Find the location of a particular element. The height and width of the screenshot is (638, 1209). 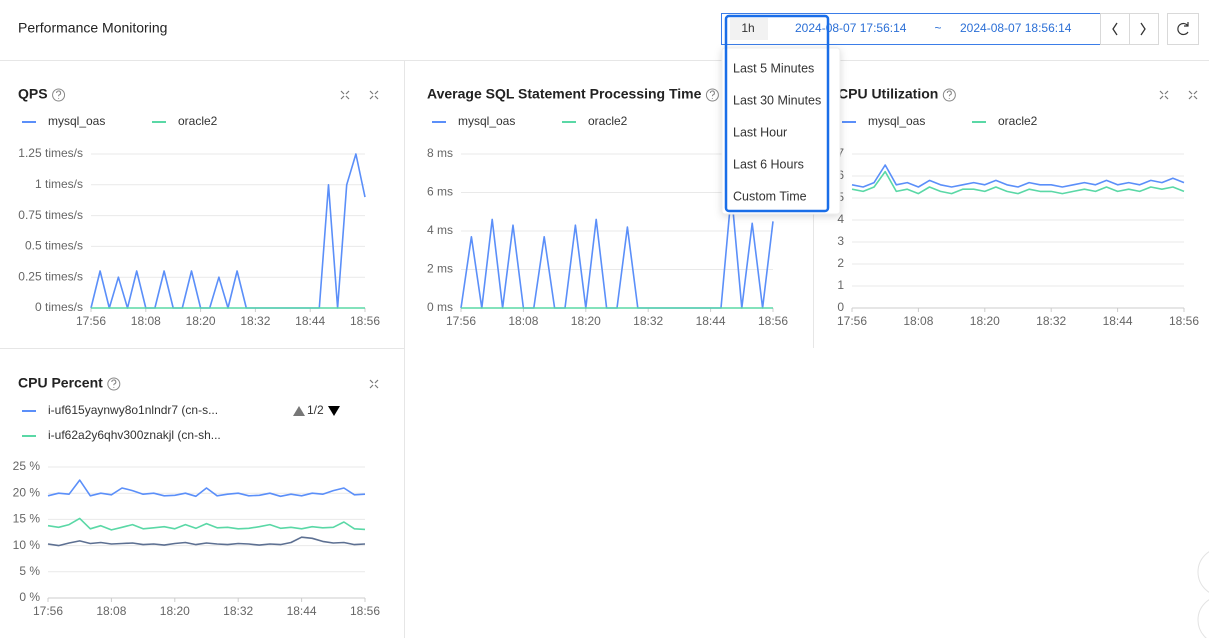

prev-button is located at coordinates (1115, 29).